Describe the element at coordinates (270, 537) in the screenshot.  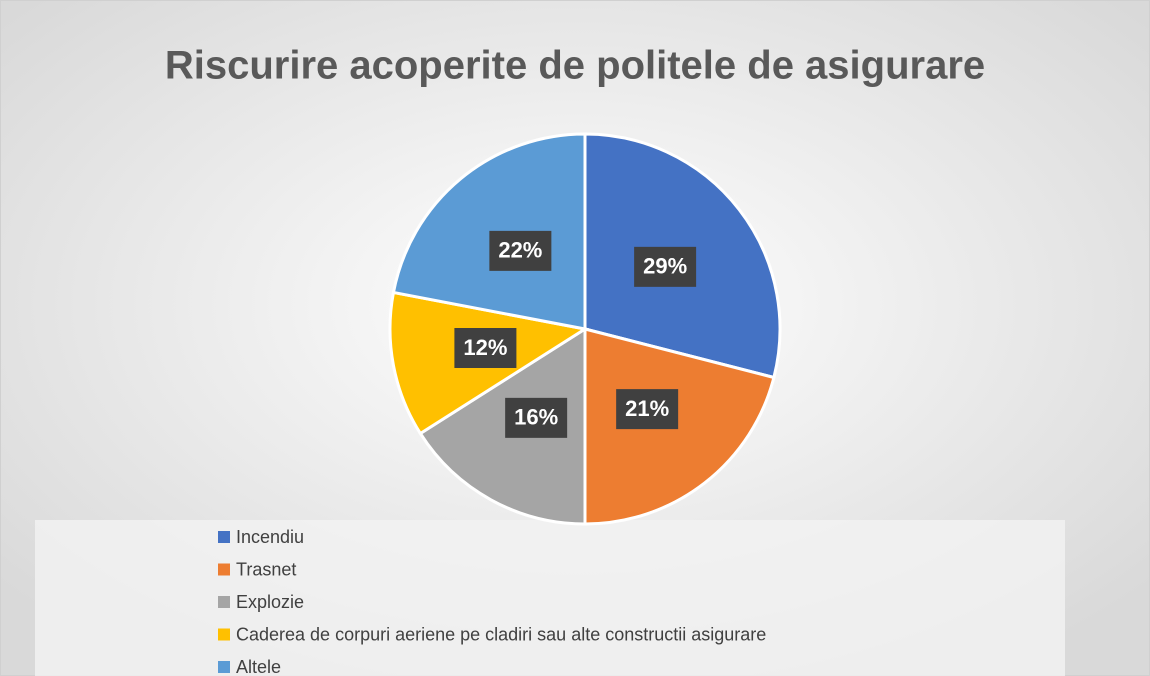
I see `legend-label: Incendiu` at that location.